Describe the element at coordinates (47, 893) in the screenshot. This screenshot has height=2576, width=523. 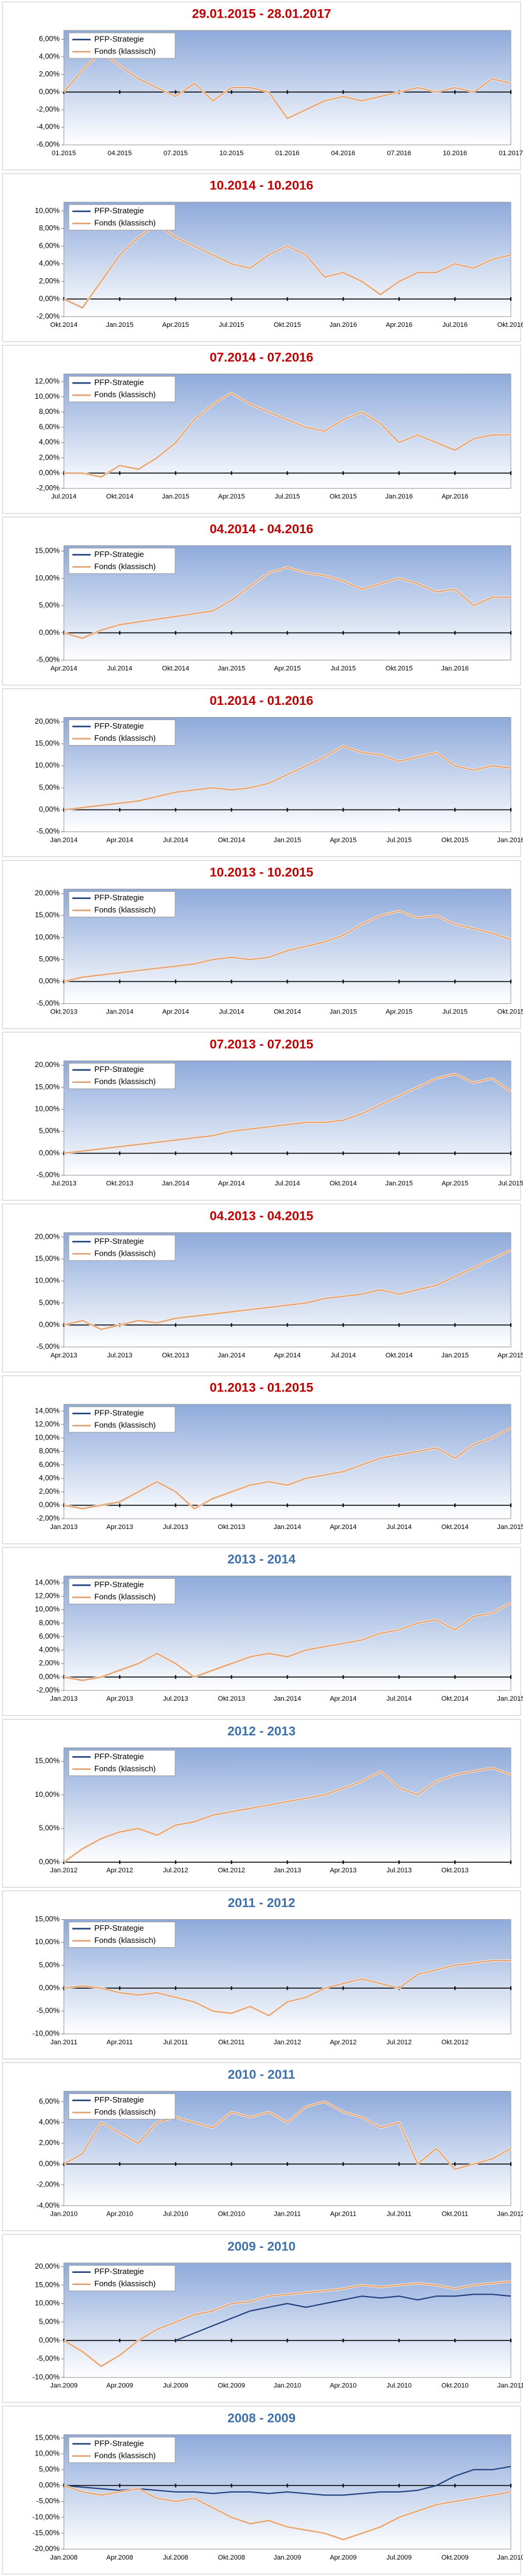
I see `y-tick-label: 20,00%` at that location.